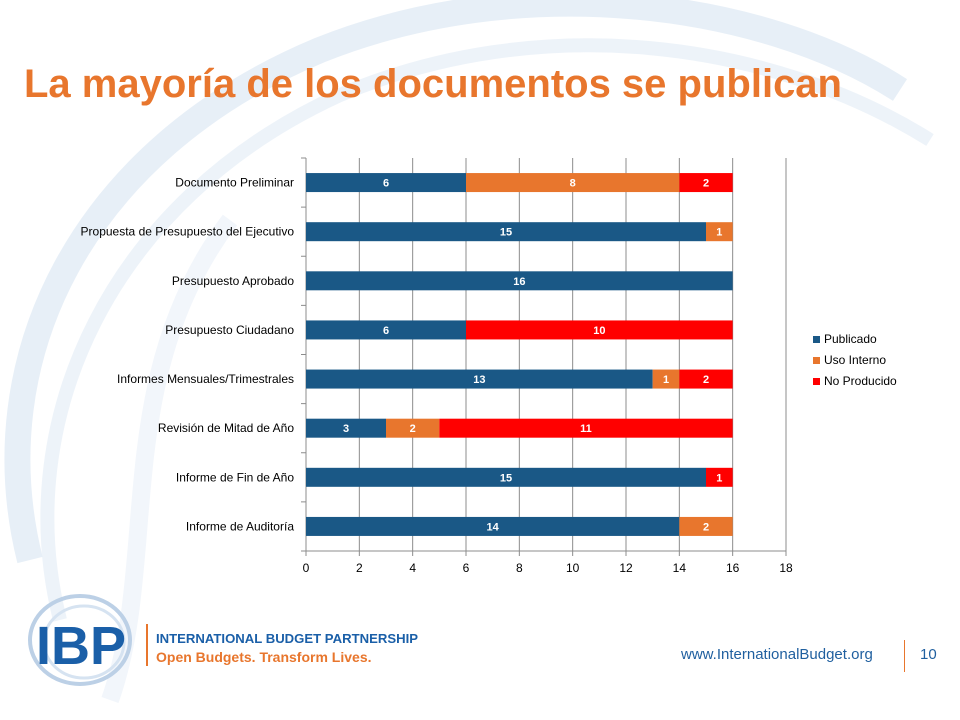 The image size is (960, 720). Describe the element at coordinates (240, 526) in the screenshot. I see `category-label: Informe de Auditoría` at that location.